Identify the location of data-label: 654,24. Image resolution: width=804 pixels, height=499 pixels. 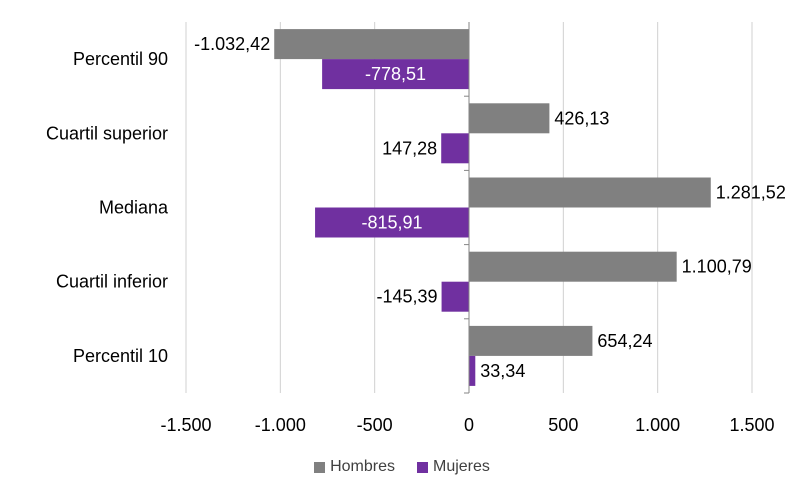
(624, 341).